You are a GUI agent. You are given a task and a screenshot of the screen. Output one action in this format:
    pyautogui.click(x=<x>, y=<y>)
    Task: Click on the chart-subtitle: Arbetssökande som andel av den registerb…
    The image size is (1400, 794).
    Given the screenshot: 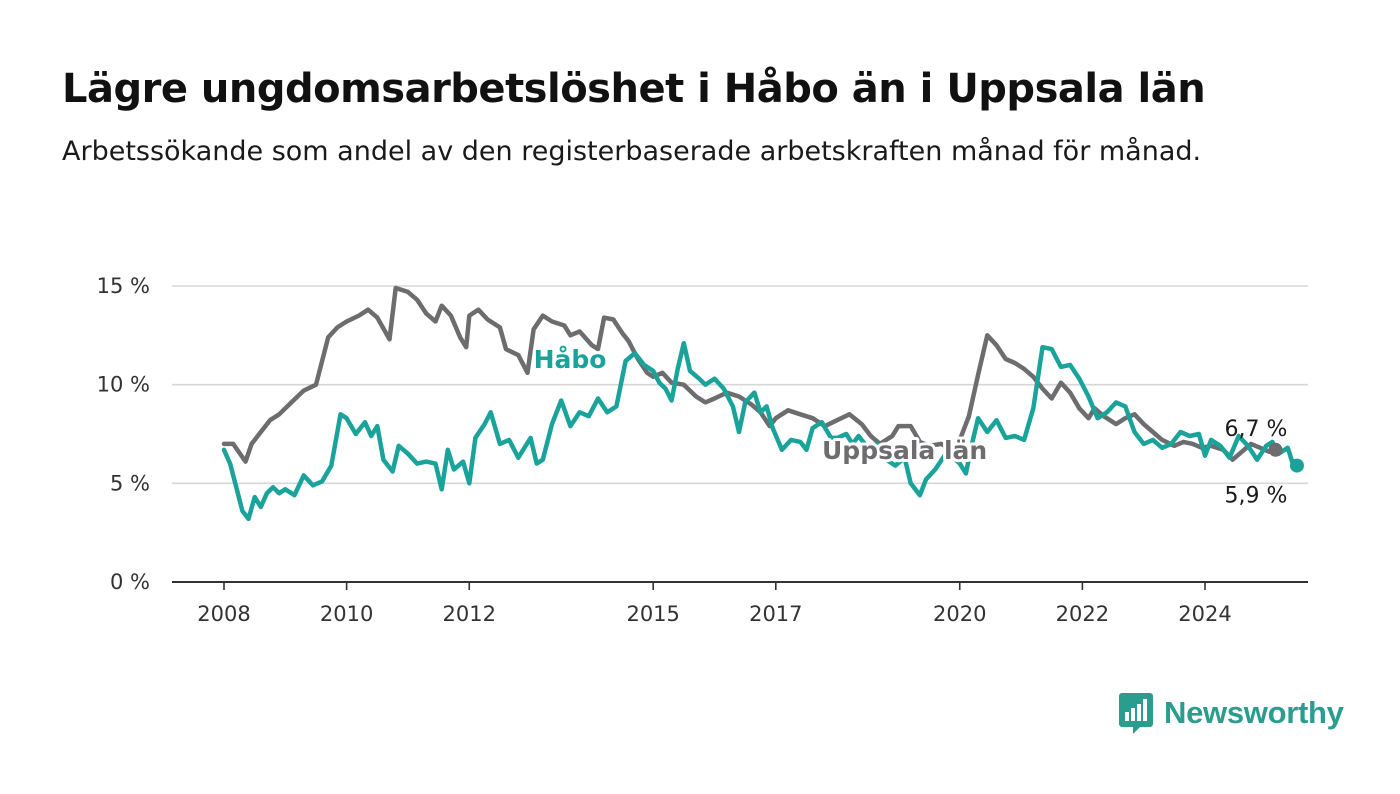 What is the action you would take?
    pyautogui.click(x=632, y=151)
    